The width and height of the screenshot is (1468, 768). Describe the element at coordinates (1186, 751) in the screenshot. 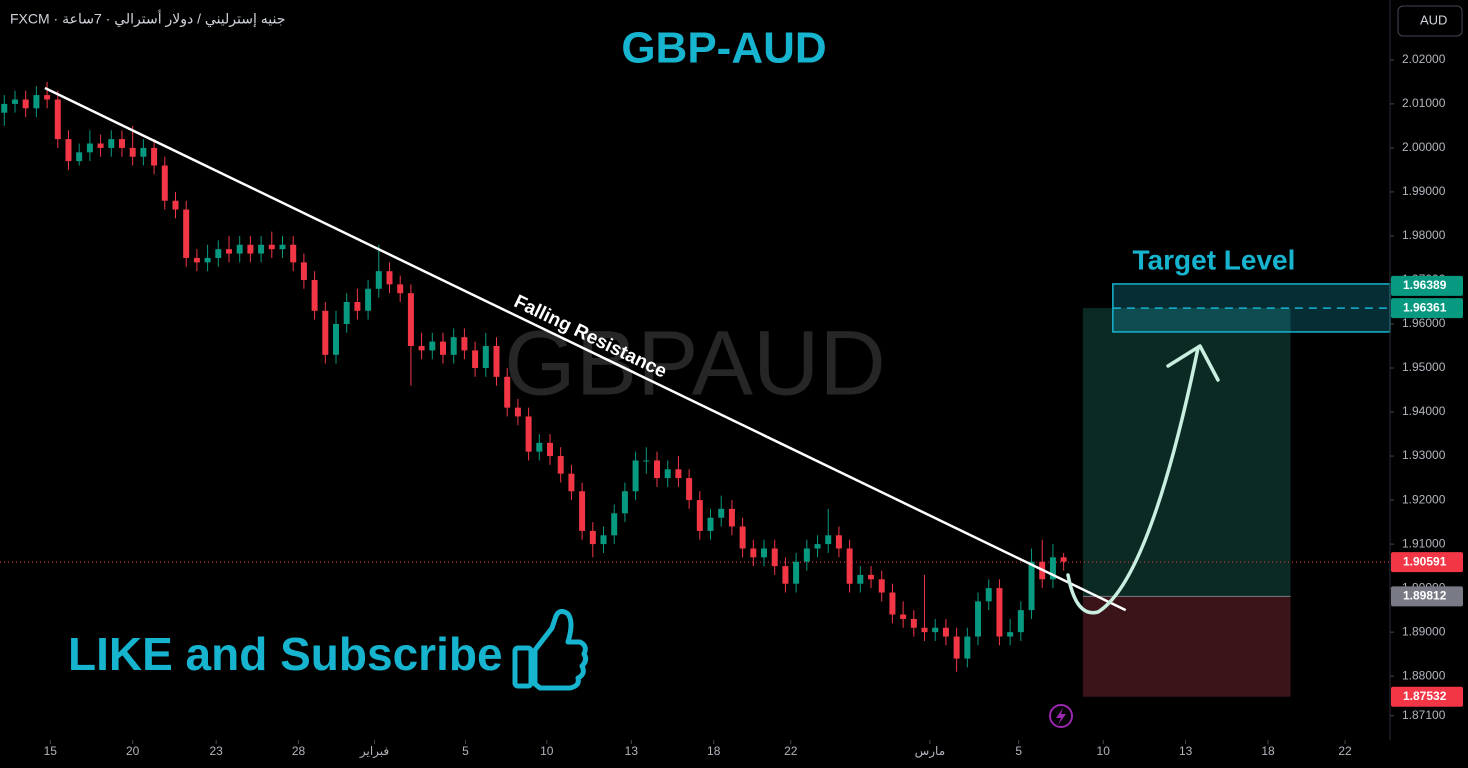

I see `x-tick-label: 13` at that location.